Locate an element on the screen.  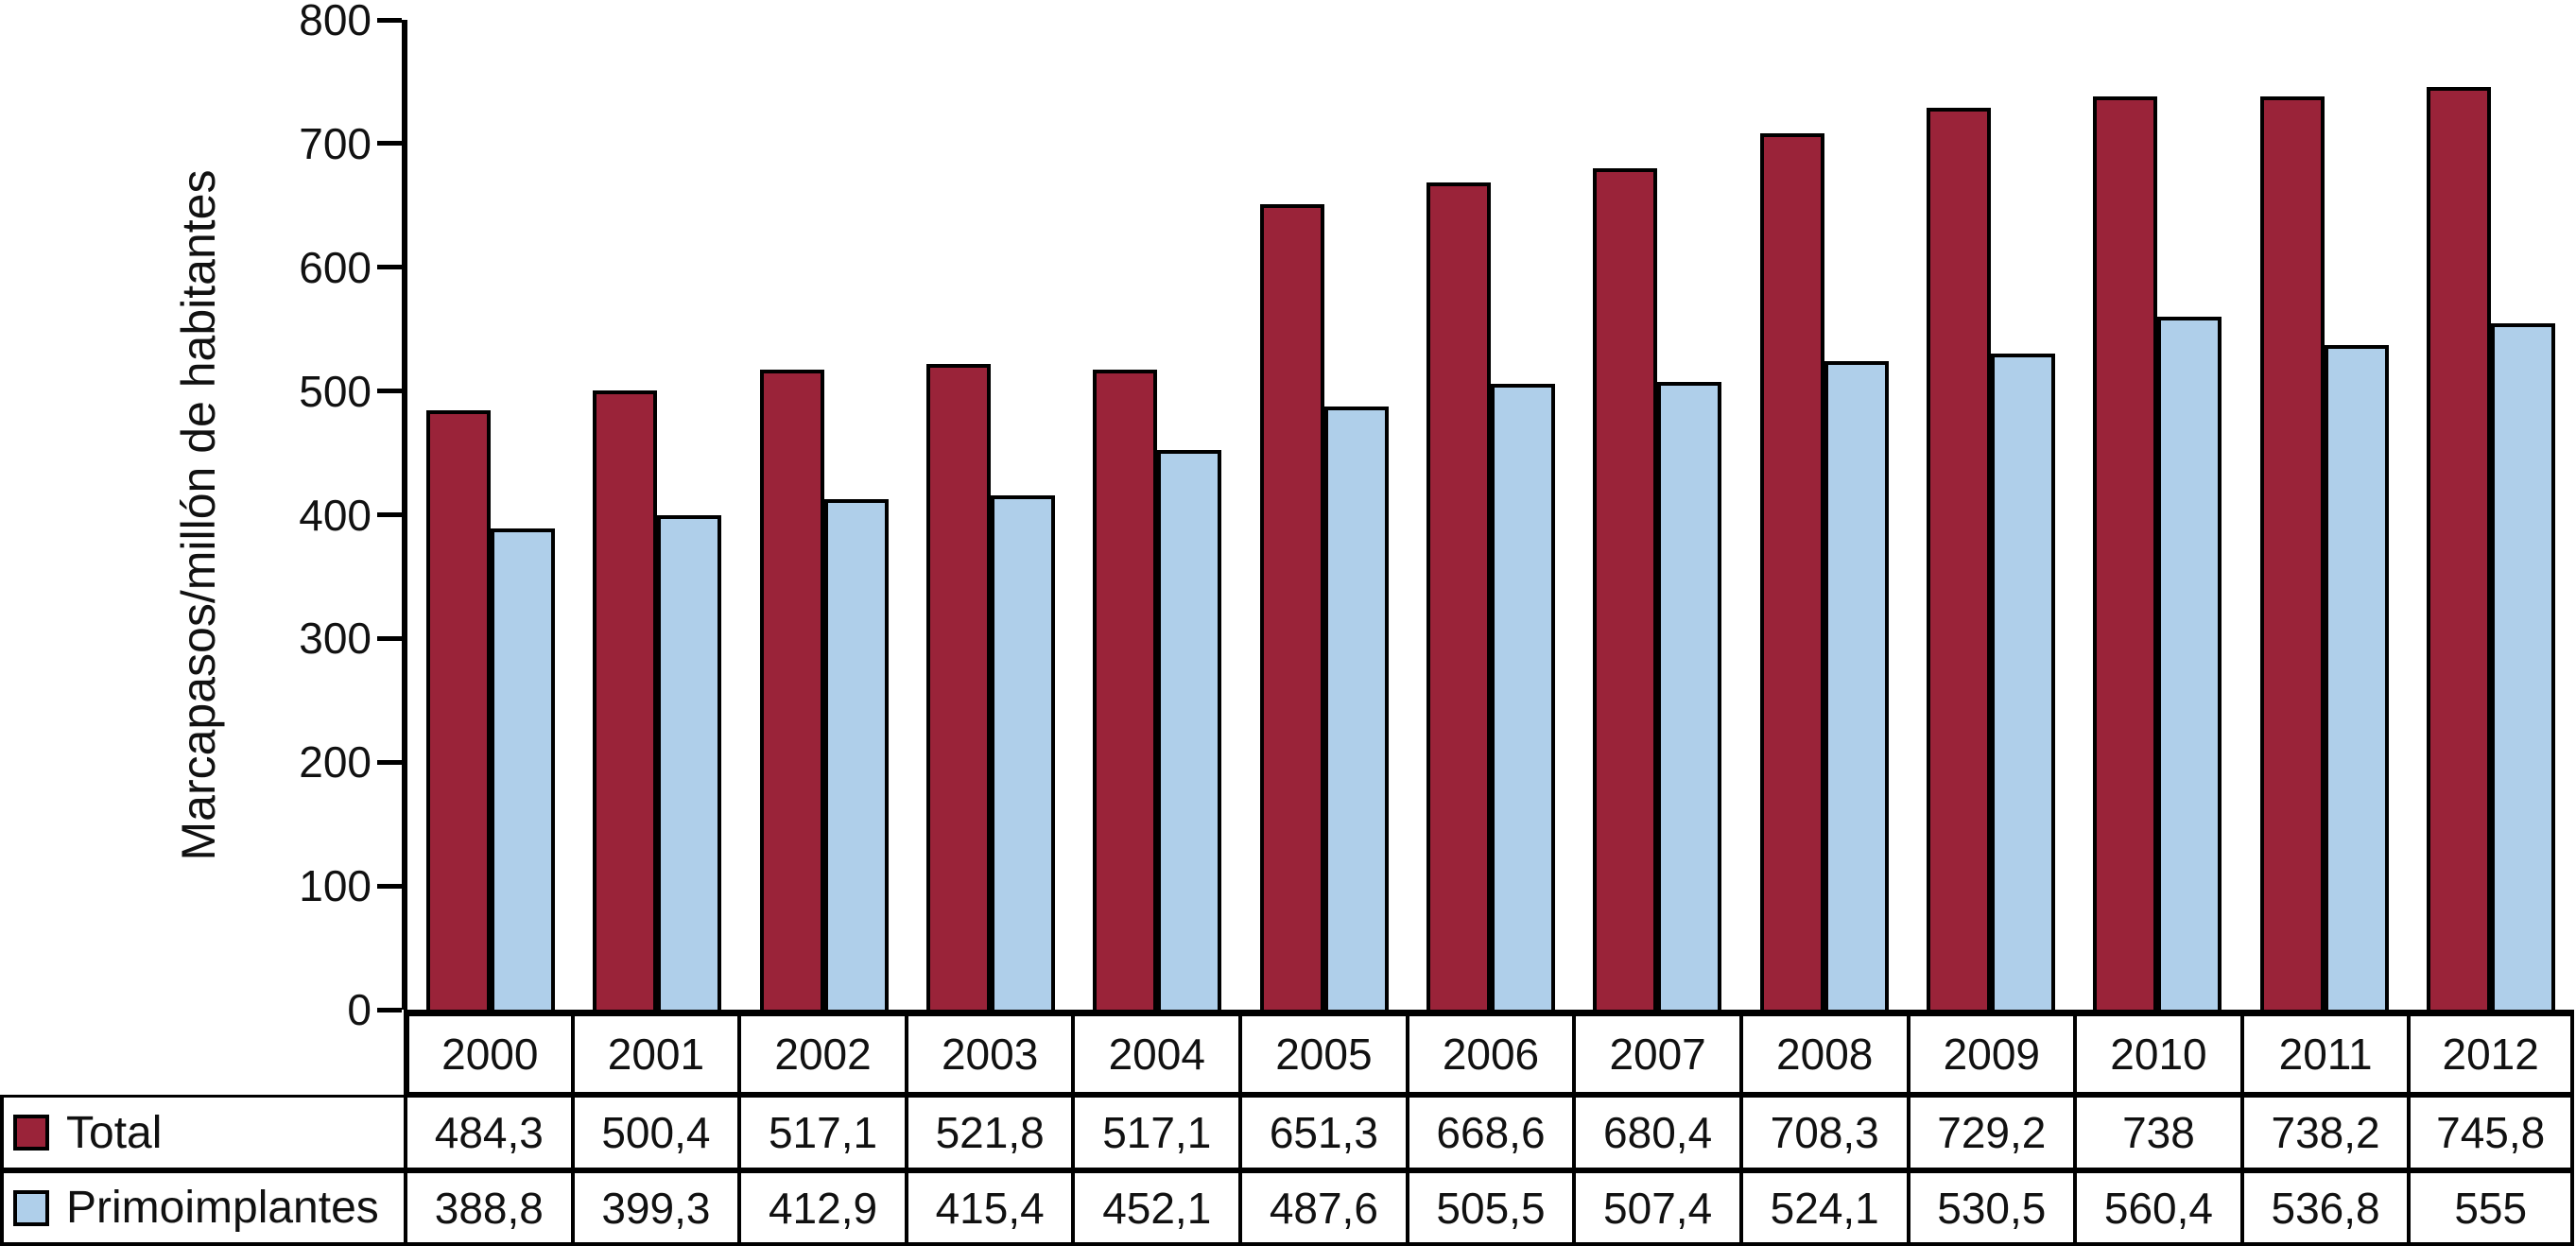
y-tick-label-600: 600 is located at coordinates (336, 267).